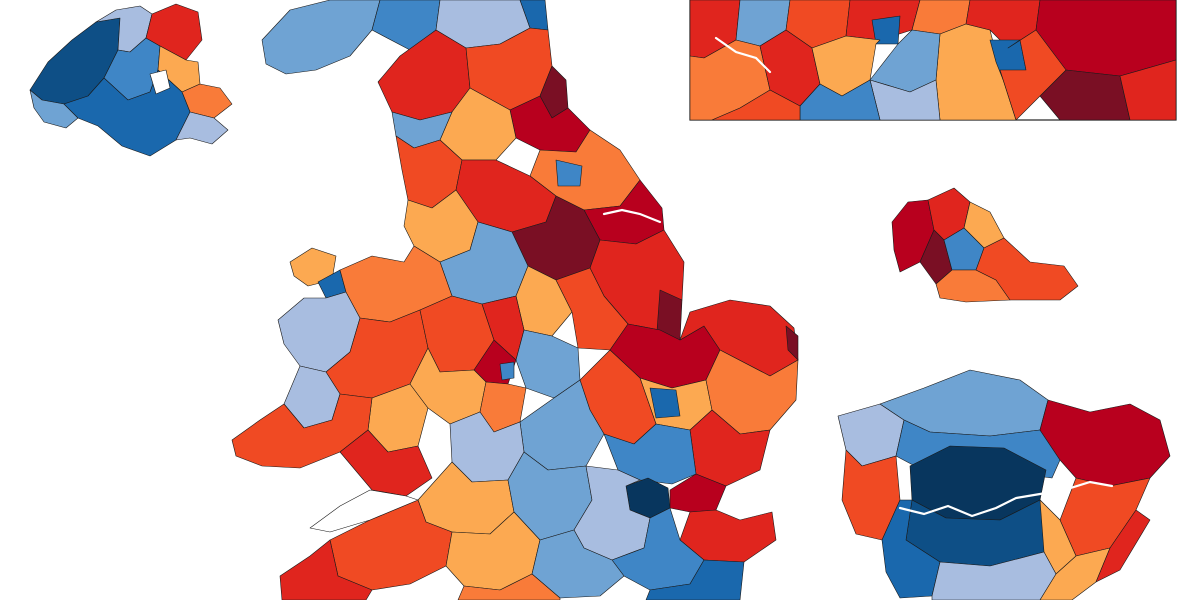 The image size is (1200, 600). I want to click on west-midlands-inset, so click(985, 245).